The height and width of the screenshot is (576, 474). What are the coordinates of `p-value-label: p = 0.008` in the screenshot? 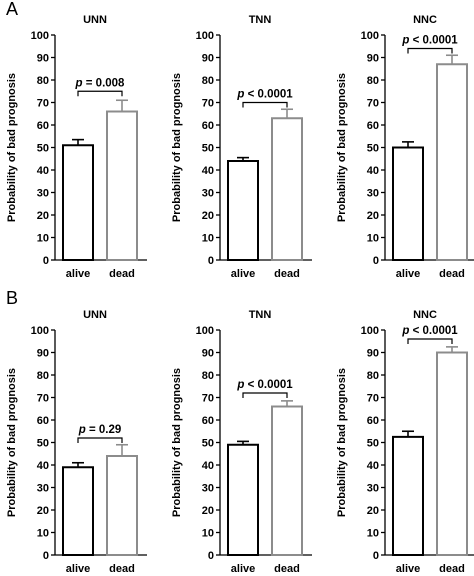 It's located at (100, 83).